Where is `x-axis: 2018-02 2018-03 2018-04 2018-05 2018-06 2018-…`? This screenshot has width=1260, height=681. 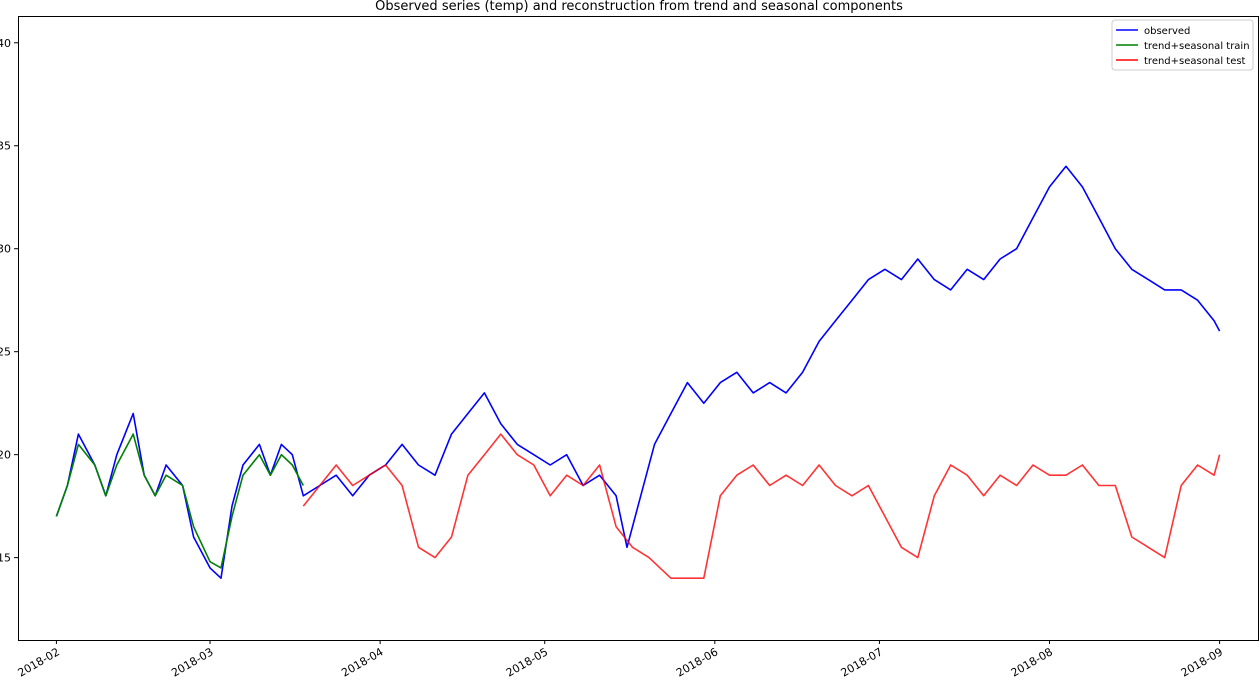 x-axis: 2018-02 2018-03 2018-04 2018-05 2018-06 2018-… is located at coordinates (620, 660).